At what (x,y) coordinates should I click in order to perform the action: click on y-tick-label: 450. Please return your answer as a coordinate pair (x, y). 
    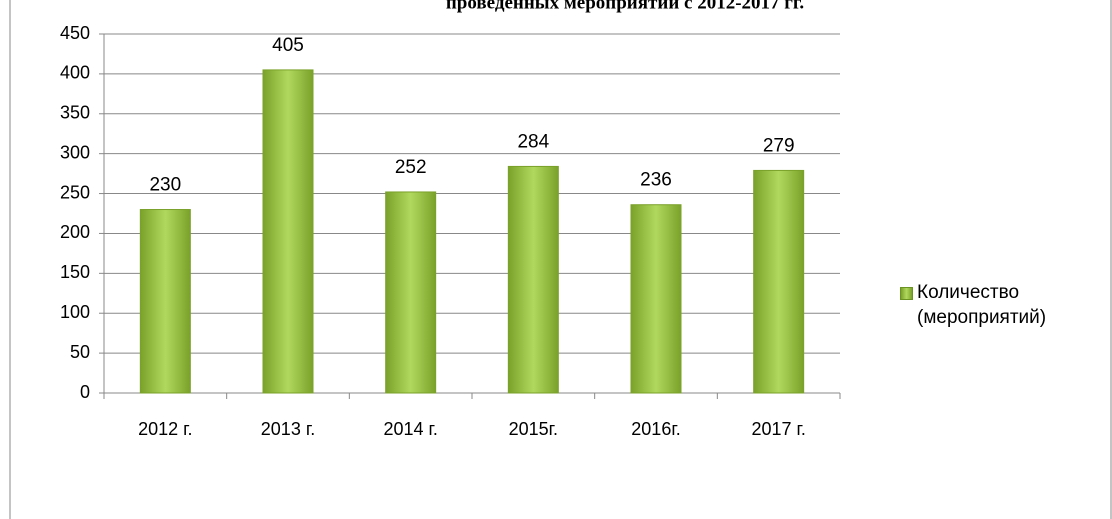
    Looking at the image, I should click on (75, 33).